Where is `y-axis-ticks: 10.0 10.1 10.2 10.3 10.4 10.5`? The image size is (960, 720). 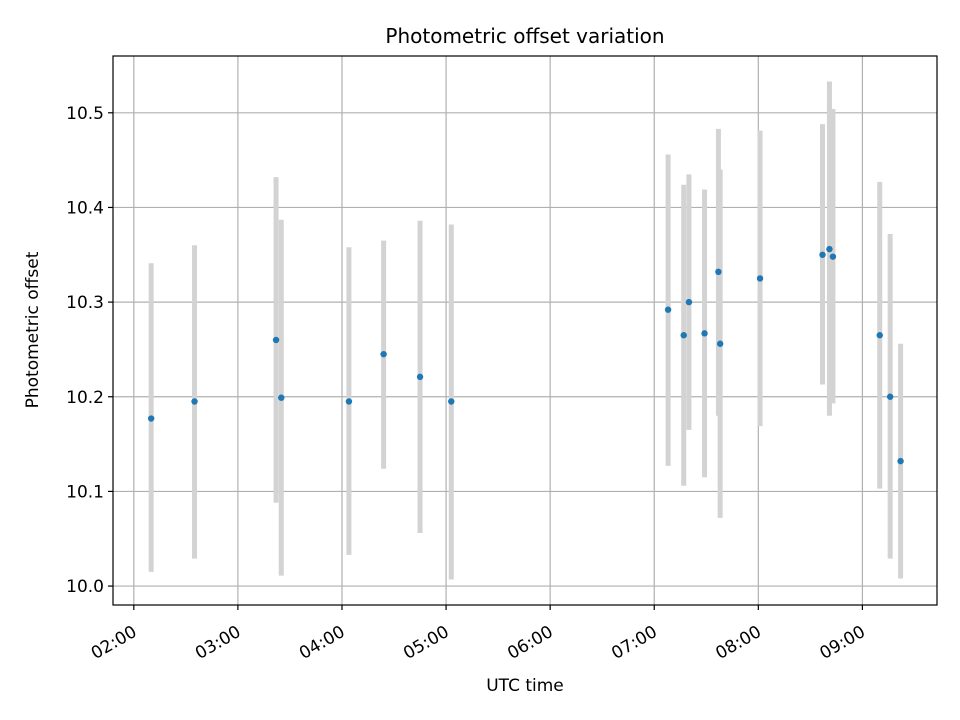
y-axis-ticks: 10.0 10.1 10.2 10.3 10.4 10.5 is located at coordinates (89, 350).